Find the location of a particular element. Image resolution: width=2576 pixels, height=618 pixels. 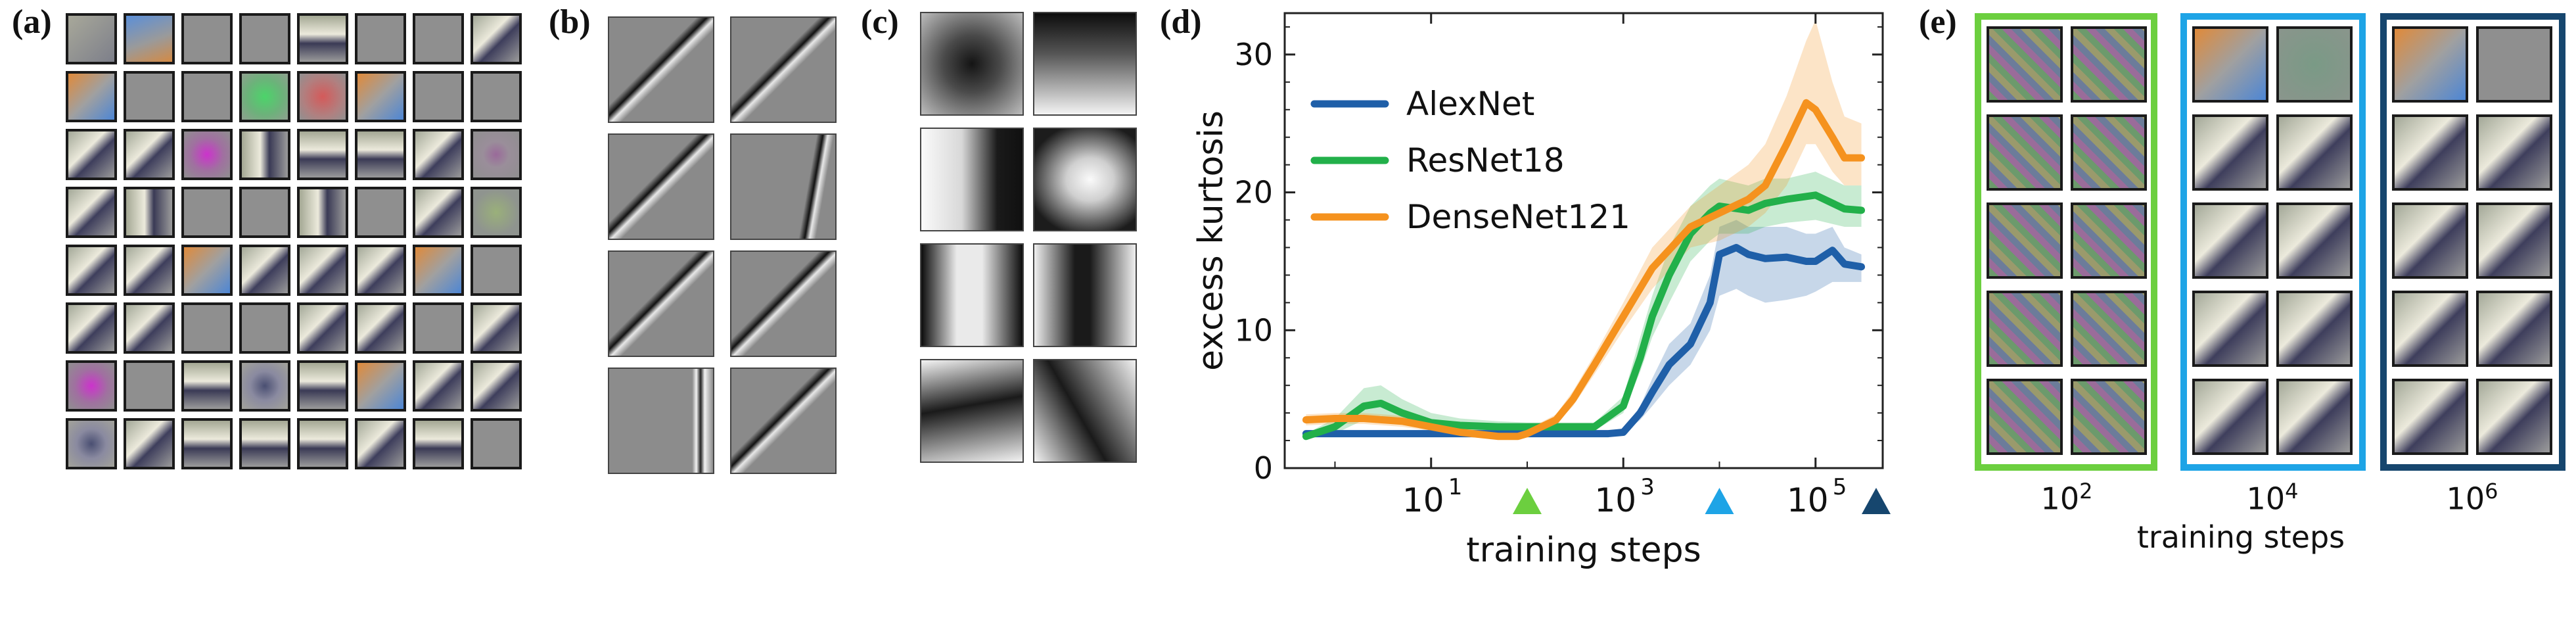

panel-e-group-1e4-label-base: 10 is located at coordinates (2266, 499).